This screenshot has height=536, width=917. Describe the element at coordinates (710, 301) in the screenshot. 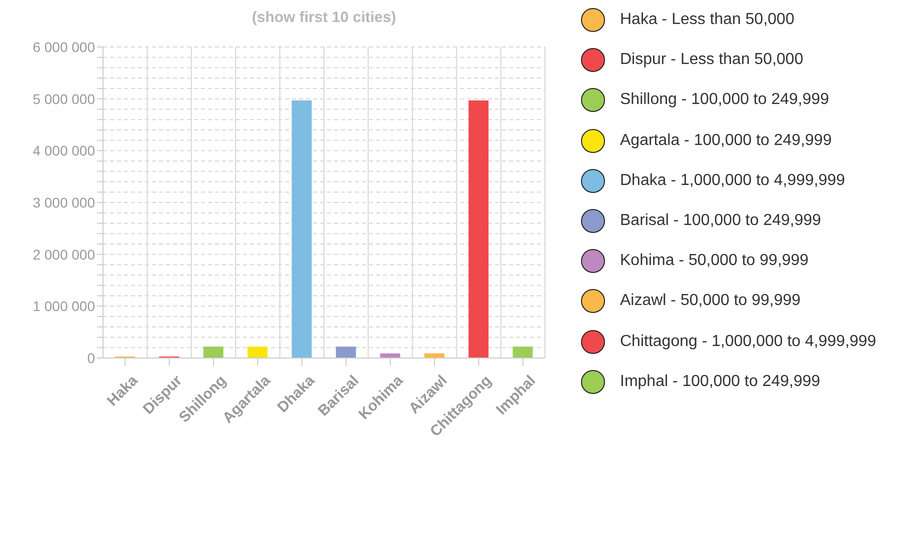

I see `legend-label: Aizawl - 50,000 to 99,999` at that location.